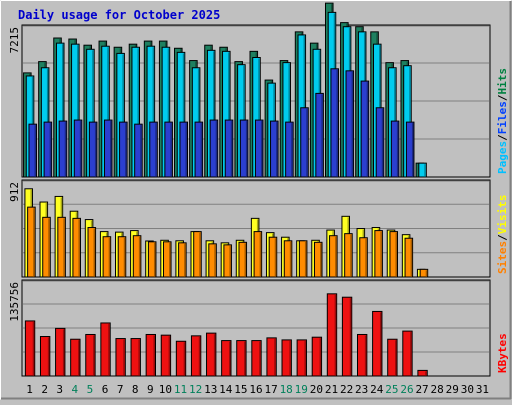  What do you see at coordinates (502, 353) in the screenshot?
I see `legend-item-kbytes: KBytes` at bounding box center [502, 353].